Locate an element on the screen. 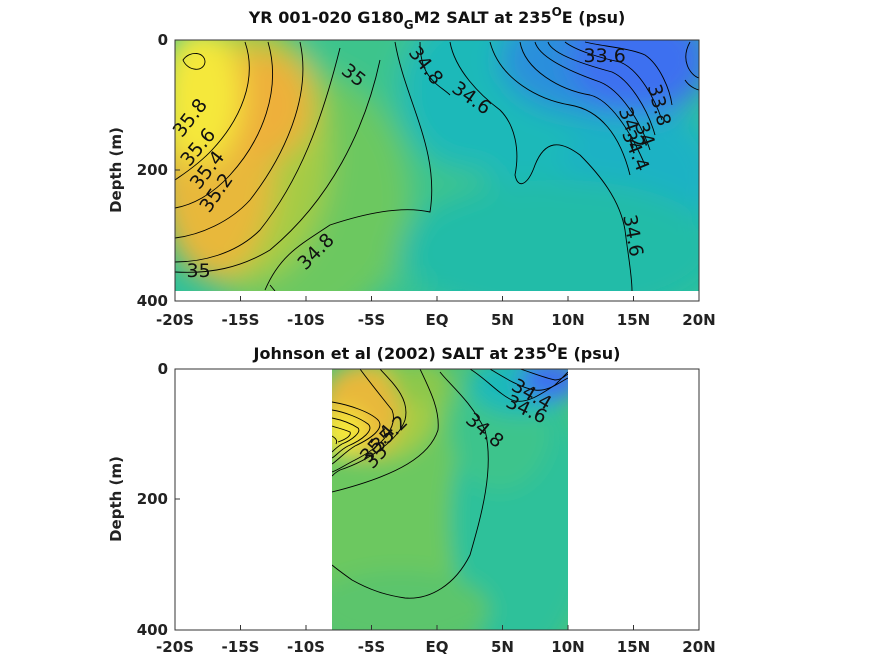 This screenshot has width=875, height=656. y-tick-labels-bottom: 0 200 400 is located at coordinates (152, 499).